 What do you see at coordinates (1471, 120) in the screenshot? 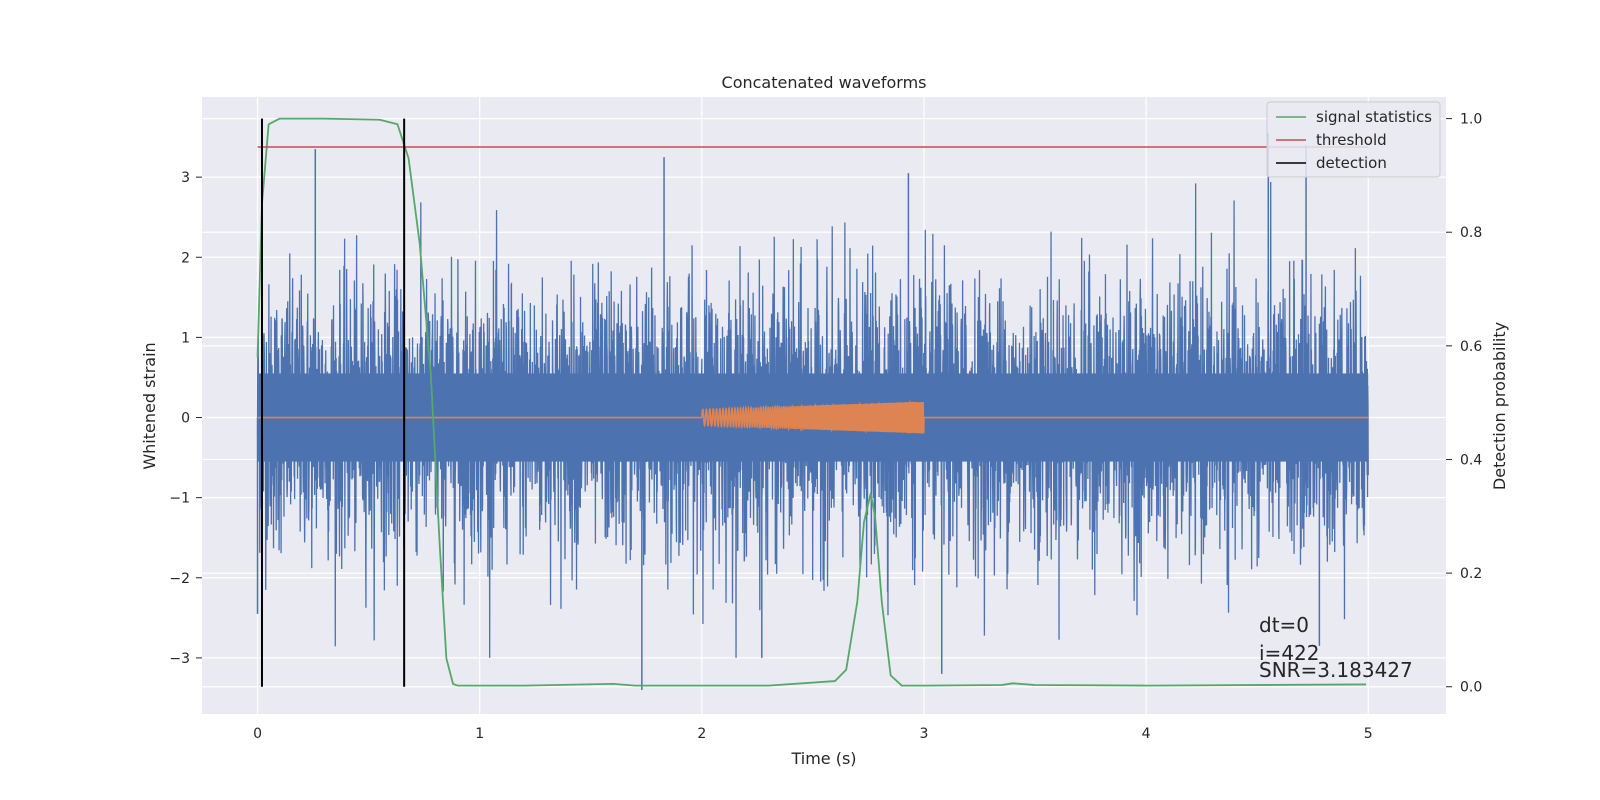
I see `y2-tick-label: 1.0` at bounding box center [1471, 120].